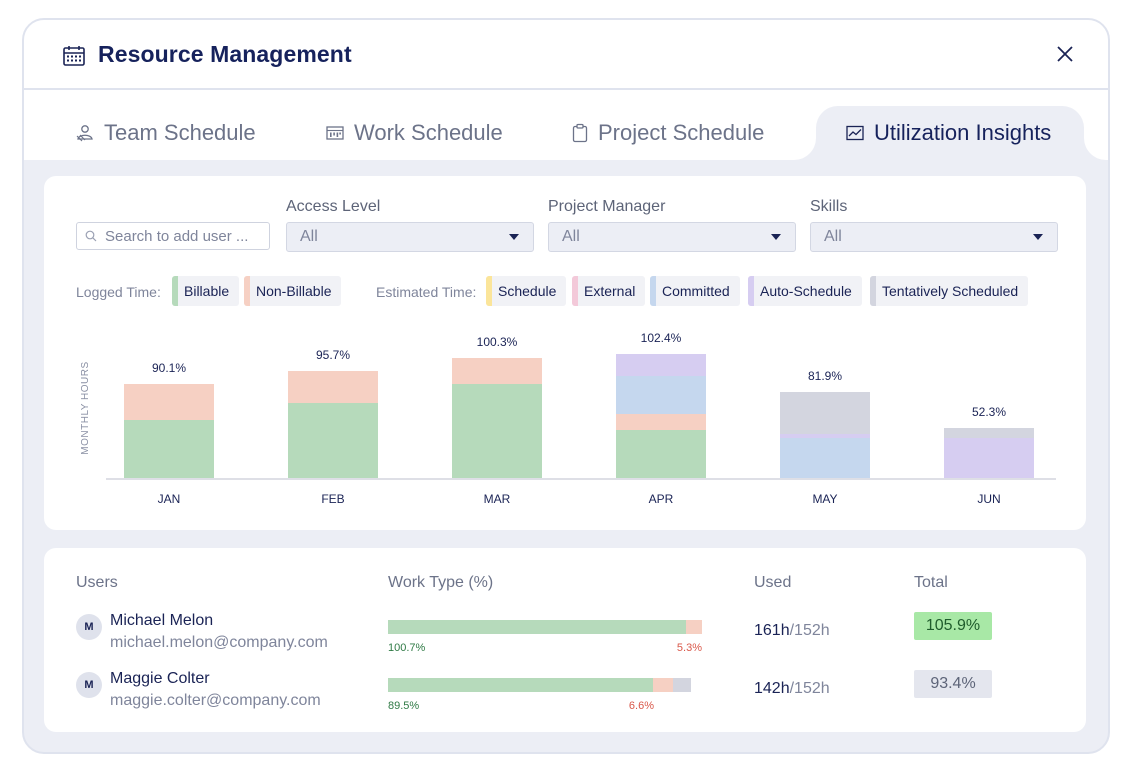  I want to click on tab-team-schedule: Team Schedule, so click(166, 133).